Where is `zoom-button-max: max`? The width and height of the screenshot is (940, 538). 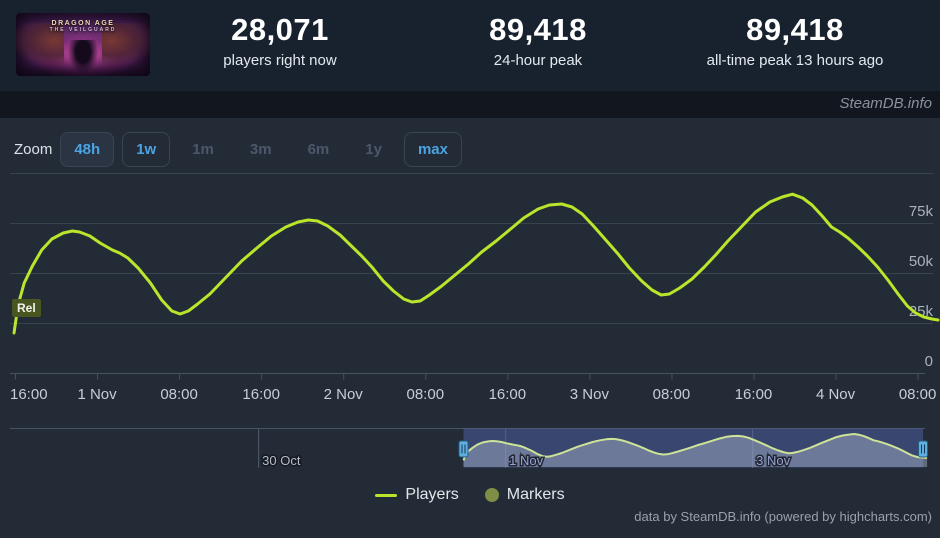 zoom-button-max: max is located at coordinates (432, 149).